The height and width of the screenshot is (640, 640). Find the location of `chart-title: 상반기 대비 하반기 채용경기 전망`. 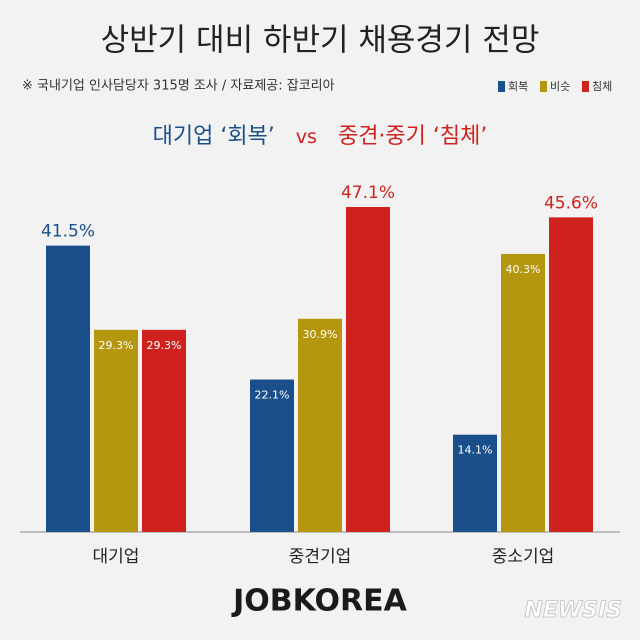

chart-title: 상반기 대비 하반기 채용경기 전망 is located at coordinates (320, 41).